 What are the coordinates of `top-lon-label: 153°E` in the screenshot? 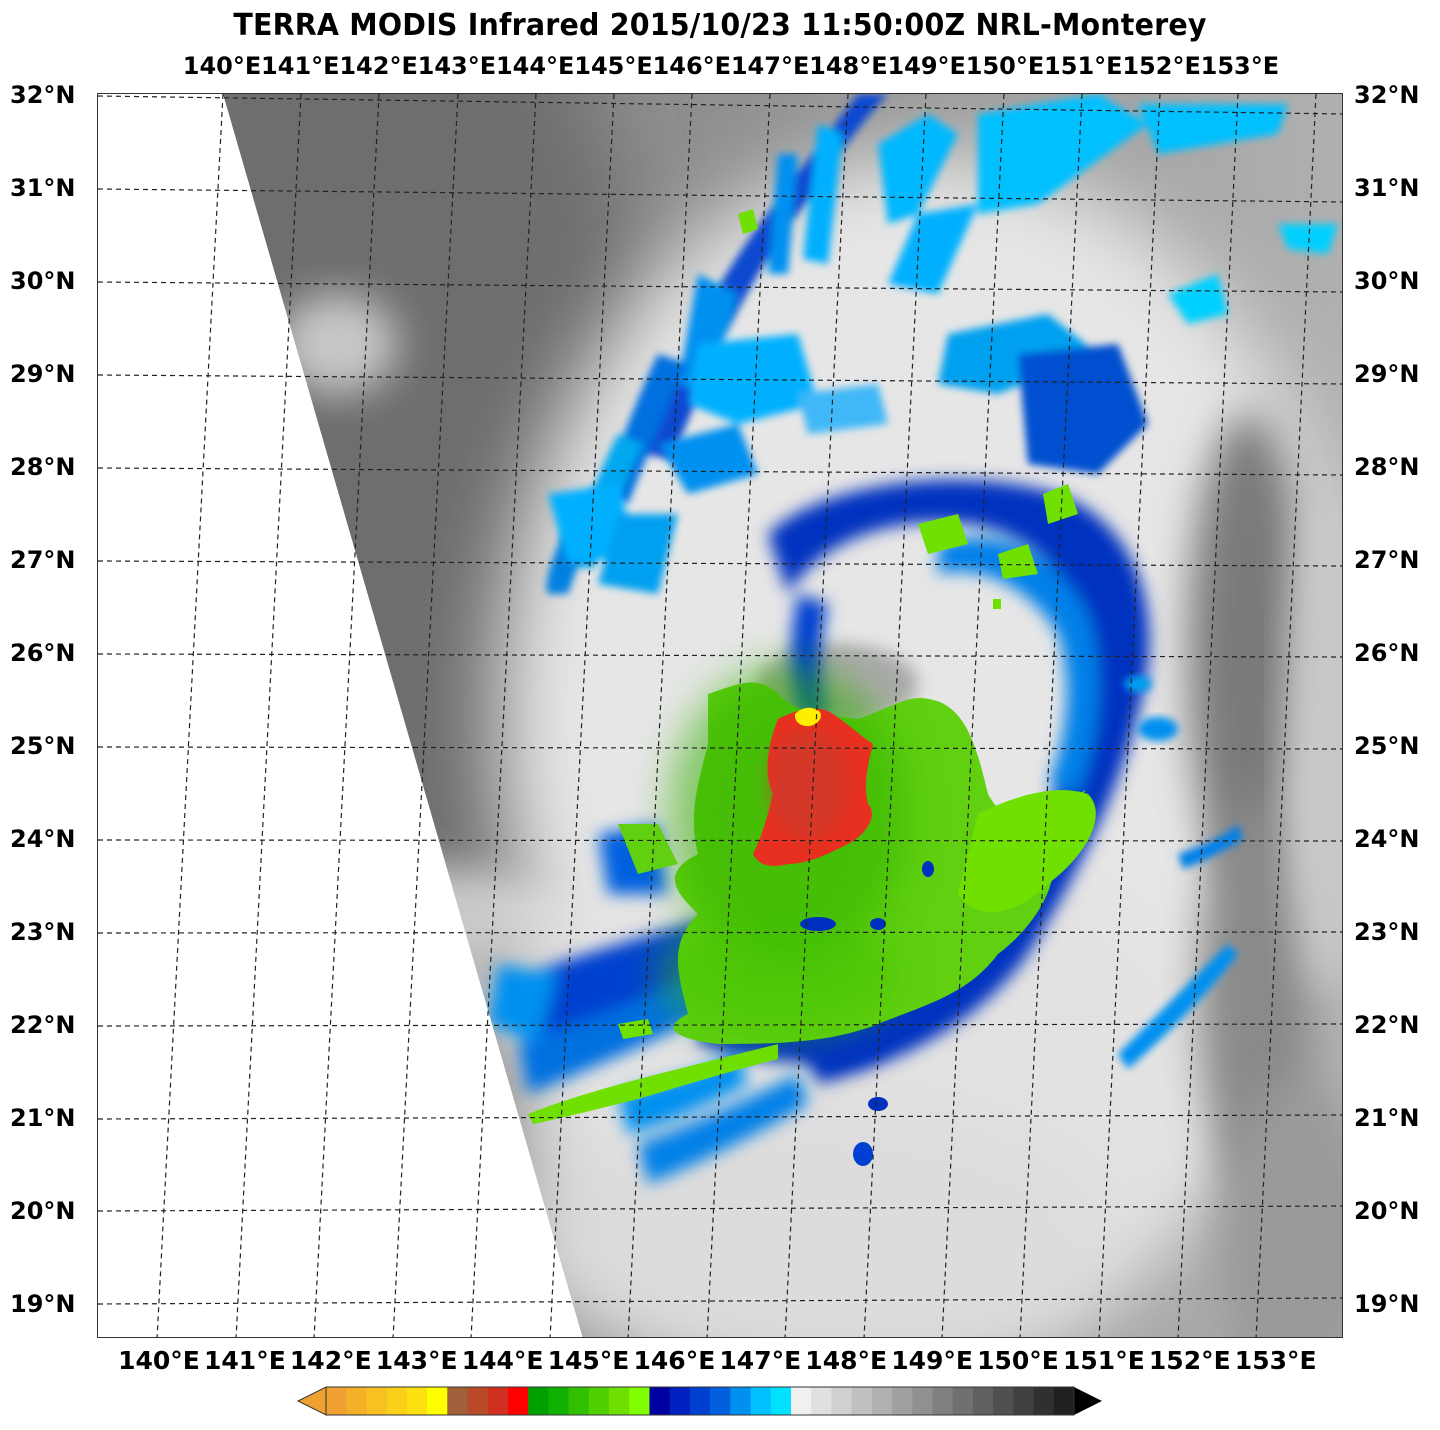 It's located at (1240, 66).